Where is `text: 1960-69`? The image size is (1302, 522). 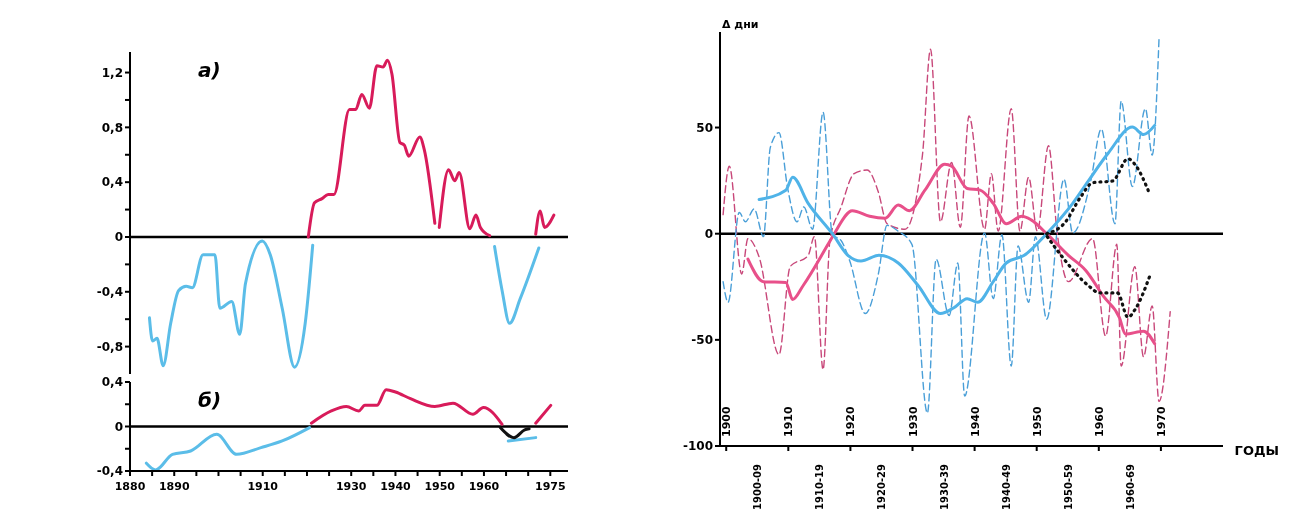
text: 1960-69 is located at coordinates (1130, 486).